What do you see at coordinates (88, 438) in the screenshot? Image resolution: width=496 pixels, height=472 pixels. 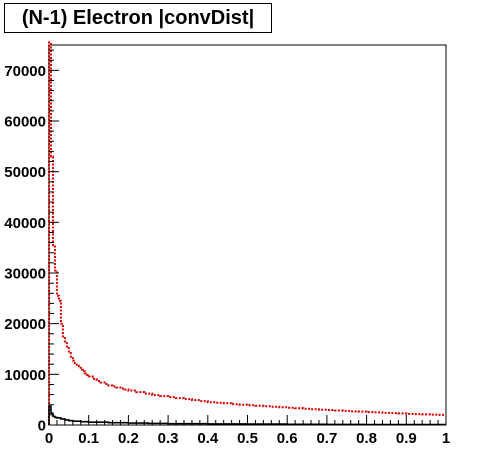 I see `x-tick-label: 0.1` at bounding box center [88, 438].